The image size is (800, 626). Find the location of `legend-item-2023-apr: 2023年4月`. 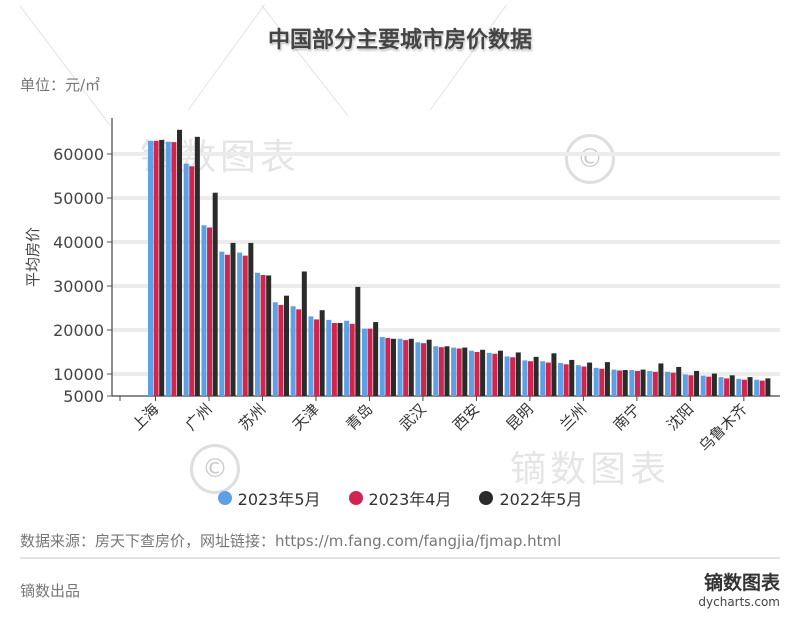

legend-item-2023-apr: 2023年4月 is located at coordinates (399, 498).